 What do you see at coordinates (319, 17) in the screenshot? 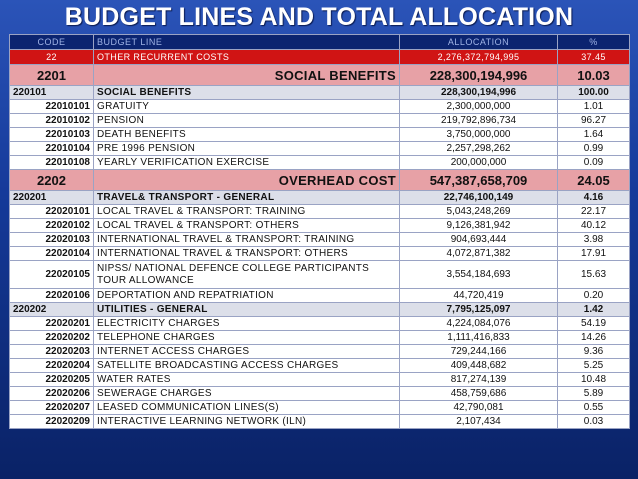
I see `page-title: BUDGET LINES AND TOTAL ALLOCATION` at bounding box center [319, 17].